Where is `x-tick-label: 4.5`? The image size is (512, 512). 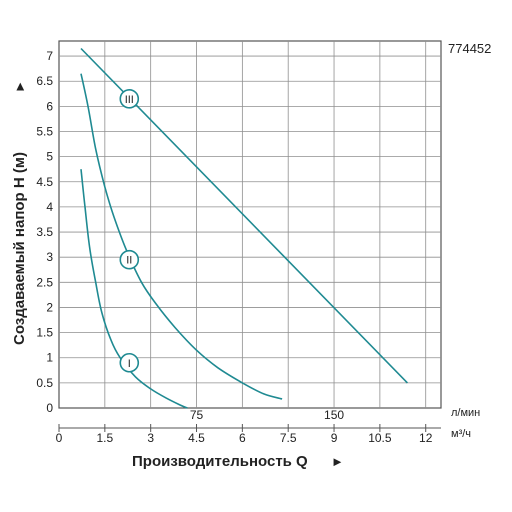 x-tick-label: 4.5 is located at coordinates (196, 438).